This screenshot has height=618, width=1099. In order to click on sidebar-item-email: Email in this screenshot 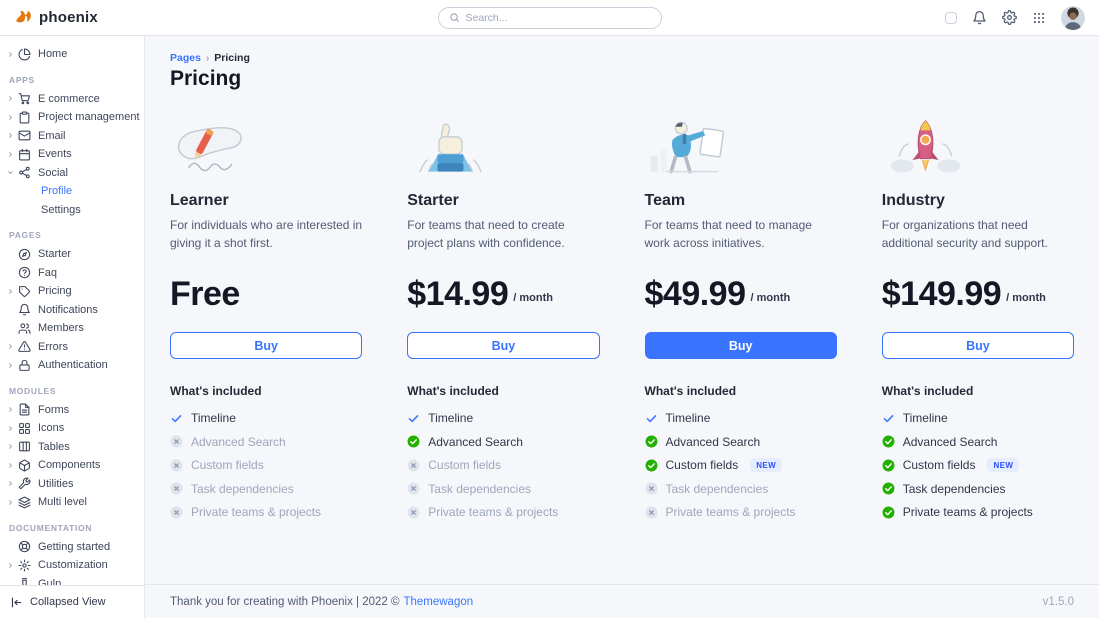, I will do `click(72, 136)`.